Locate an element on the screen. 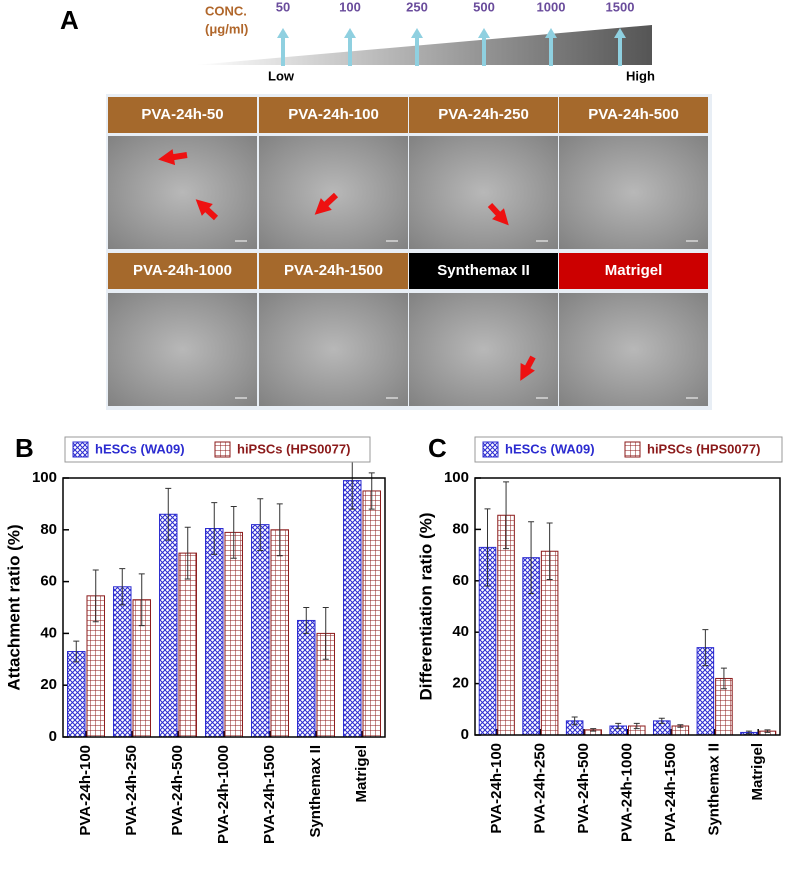 This screenshot has height=877, width=787. conc-value: 500 is located at coordinates (484, 7).